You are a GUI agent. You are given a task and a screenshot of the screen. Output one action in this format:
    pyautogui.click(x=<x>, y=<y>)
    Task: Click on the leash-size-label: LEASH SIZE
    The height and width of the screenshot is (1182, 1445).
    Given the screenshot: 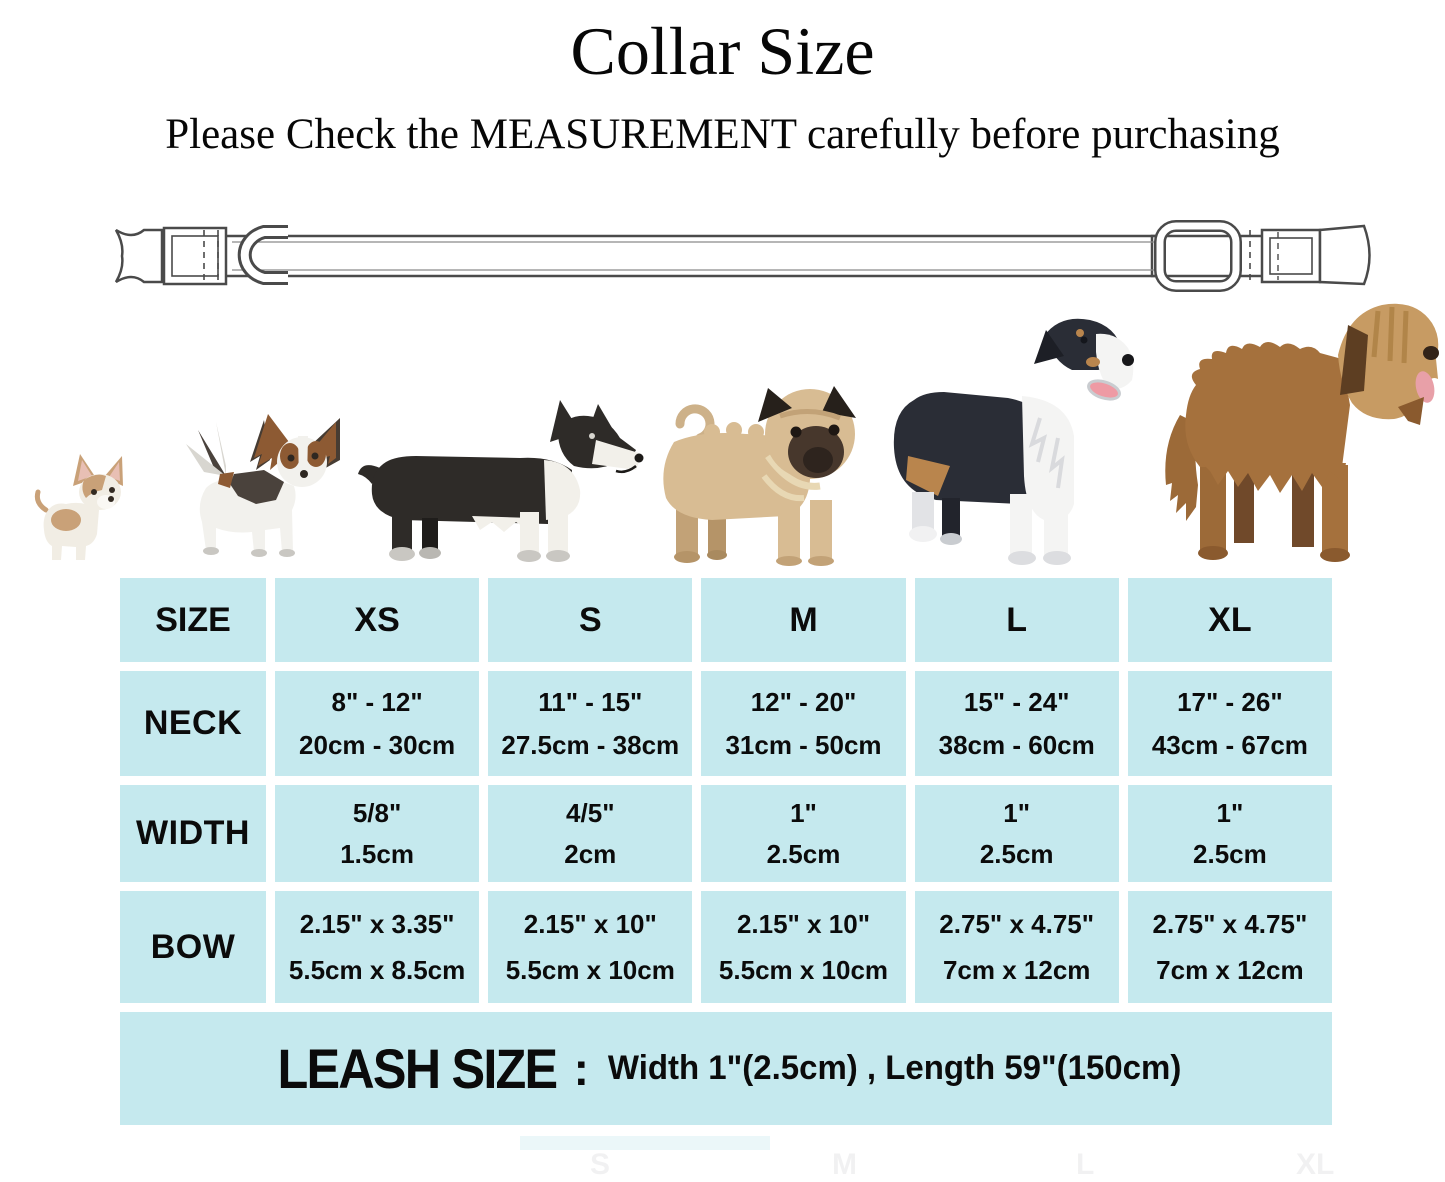 What is the action you would take?
    pyautogui.click(x=417, y=1068)
    